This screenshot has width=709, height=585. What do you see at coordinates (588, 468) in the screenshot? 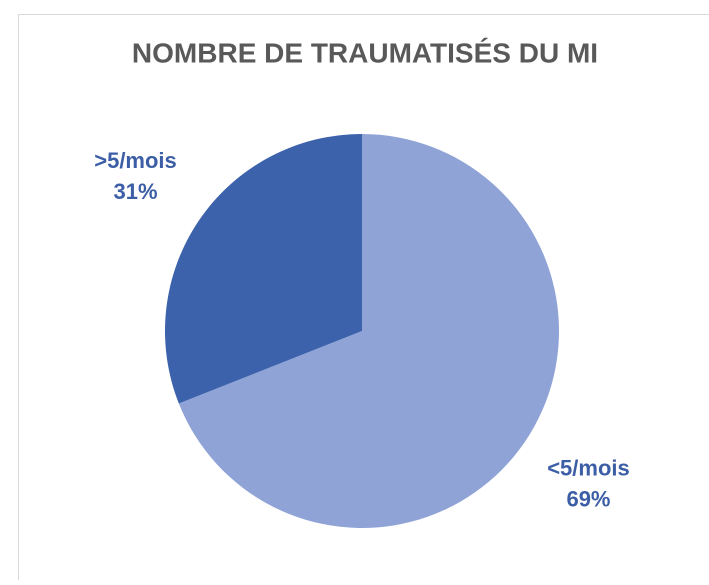
I see `slice-category-label: <5/mois` at bounding box center [588, 468].